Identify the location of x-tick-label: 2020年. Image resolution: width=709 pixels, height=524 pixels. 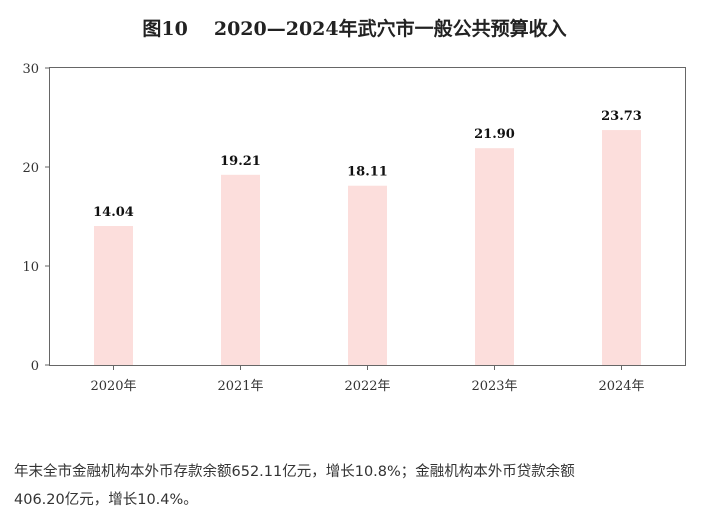
(113, 386).